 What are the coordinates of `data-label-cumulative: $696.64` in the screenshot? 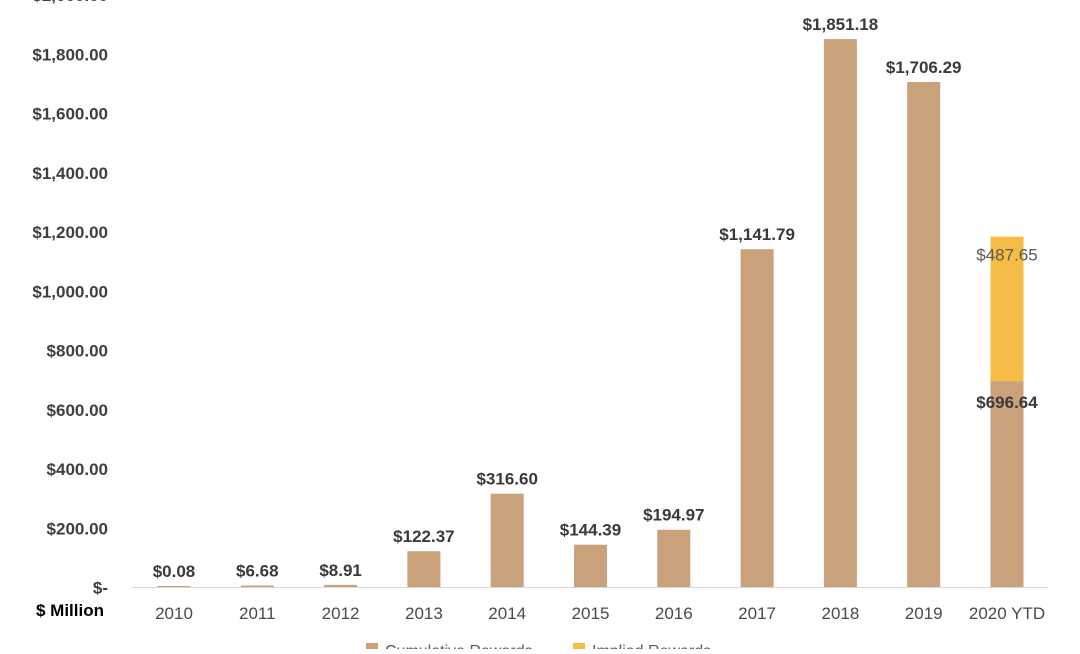 It's located at (1007, 402).